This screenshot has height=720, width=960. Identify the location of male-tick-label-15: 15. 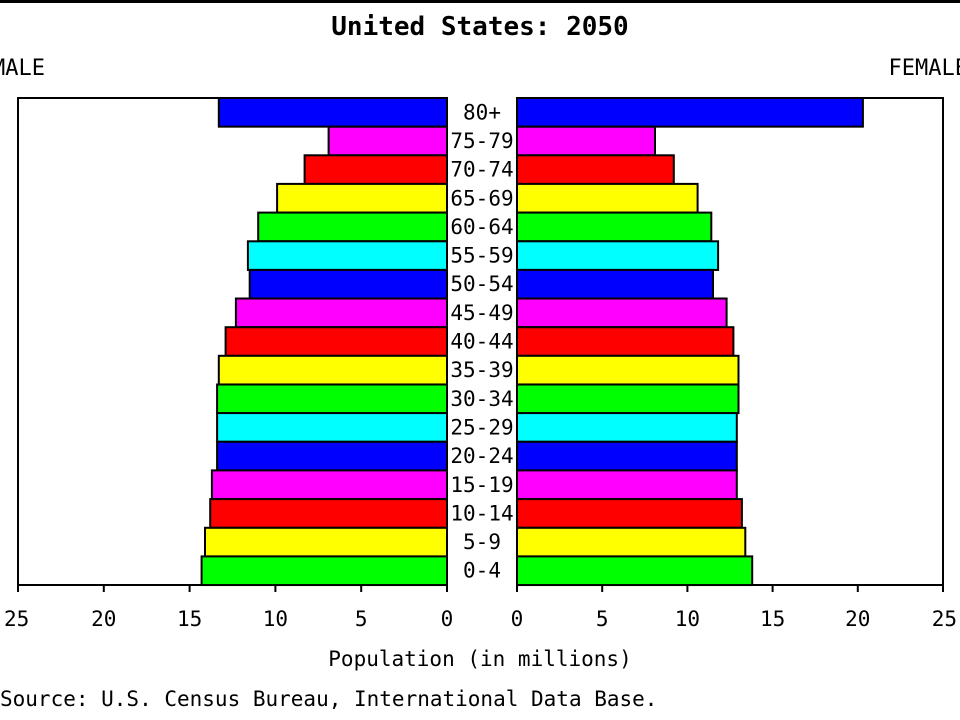
(189, 619).